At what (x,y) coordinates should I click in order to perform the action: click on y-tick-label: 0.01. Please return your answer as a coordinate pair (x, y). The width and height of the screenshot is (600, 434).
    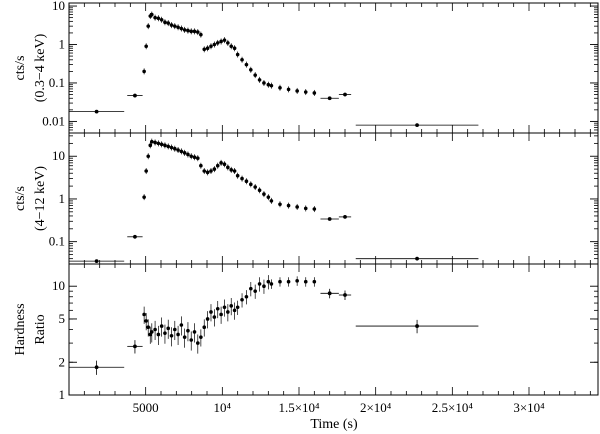
    Looking at the image, I should click on (53, 120).